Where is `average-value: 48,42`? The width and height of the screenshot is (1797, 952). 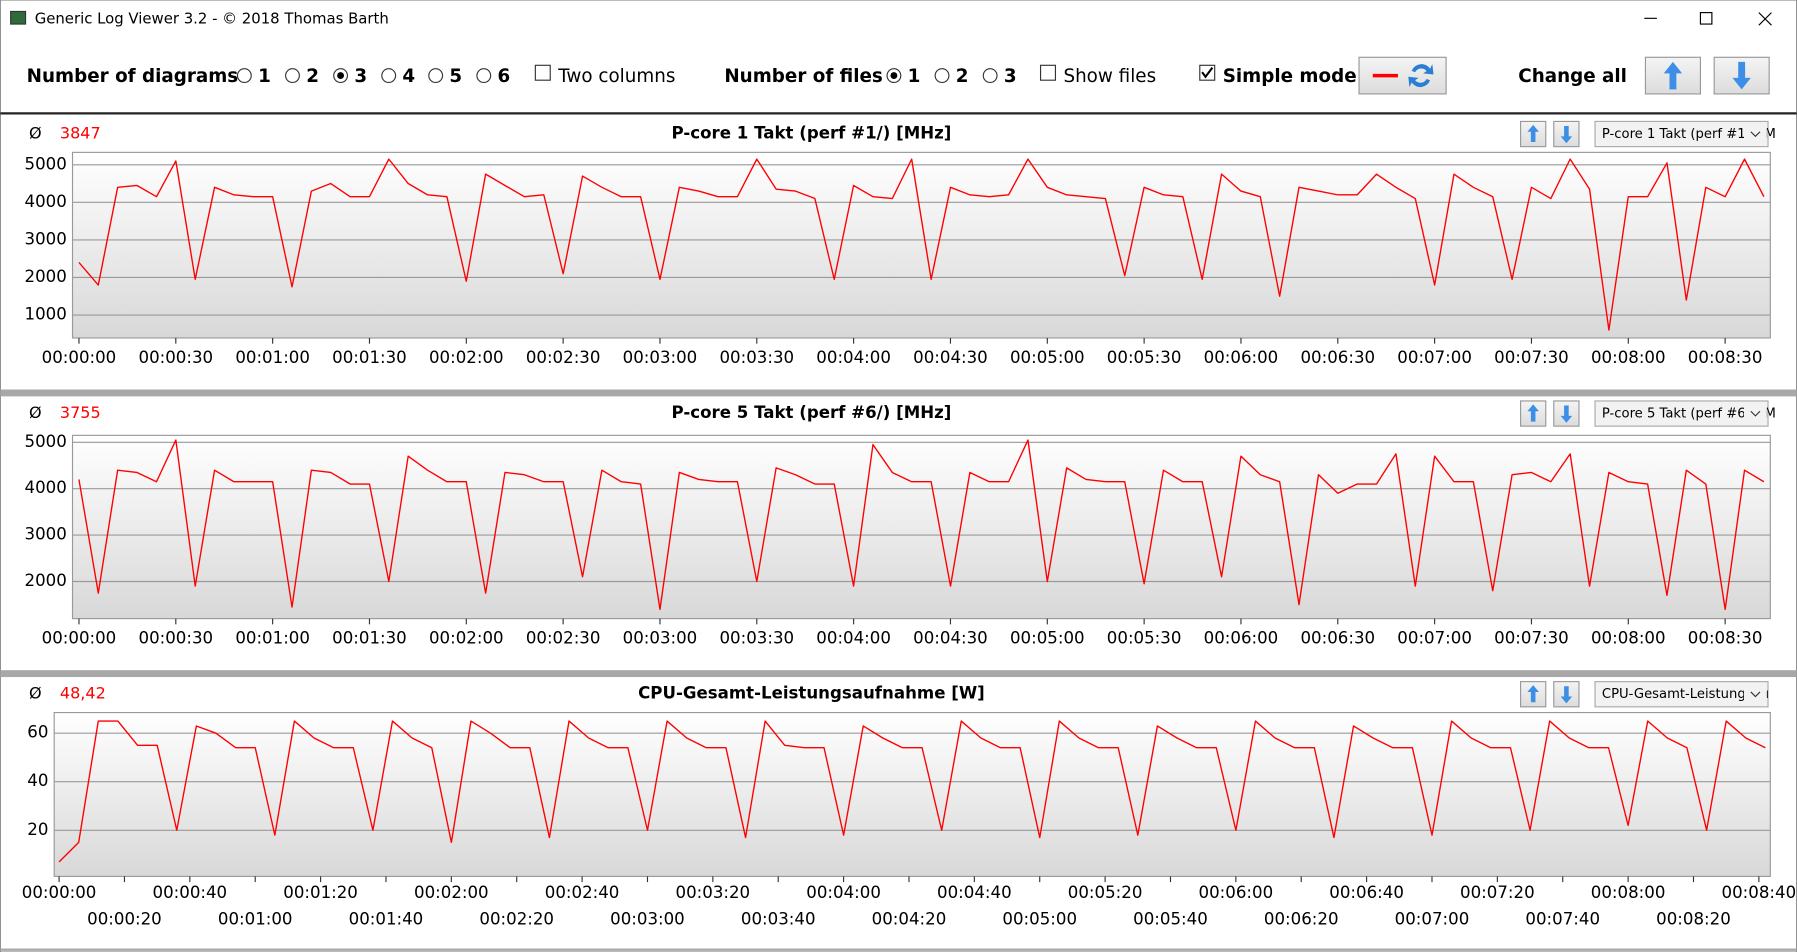
average-value: 48,42 is located at coordinates (83, 693).